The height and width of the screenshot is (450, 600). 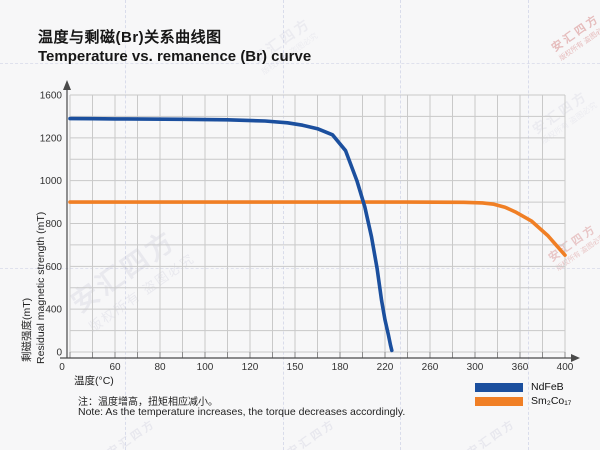 I want to click on legend: NdFeB Sm₂Co₁₇, so click(x=523, y=394).